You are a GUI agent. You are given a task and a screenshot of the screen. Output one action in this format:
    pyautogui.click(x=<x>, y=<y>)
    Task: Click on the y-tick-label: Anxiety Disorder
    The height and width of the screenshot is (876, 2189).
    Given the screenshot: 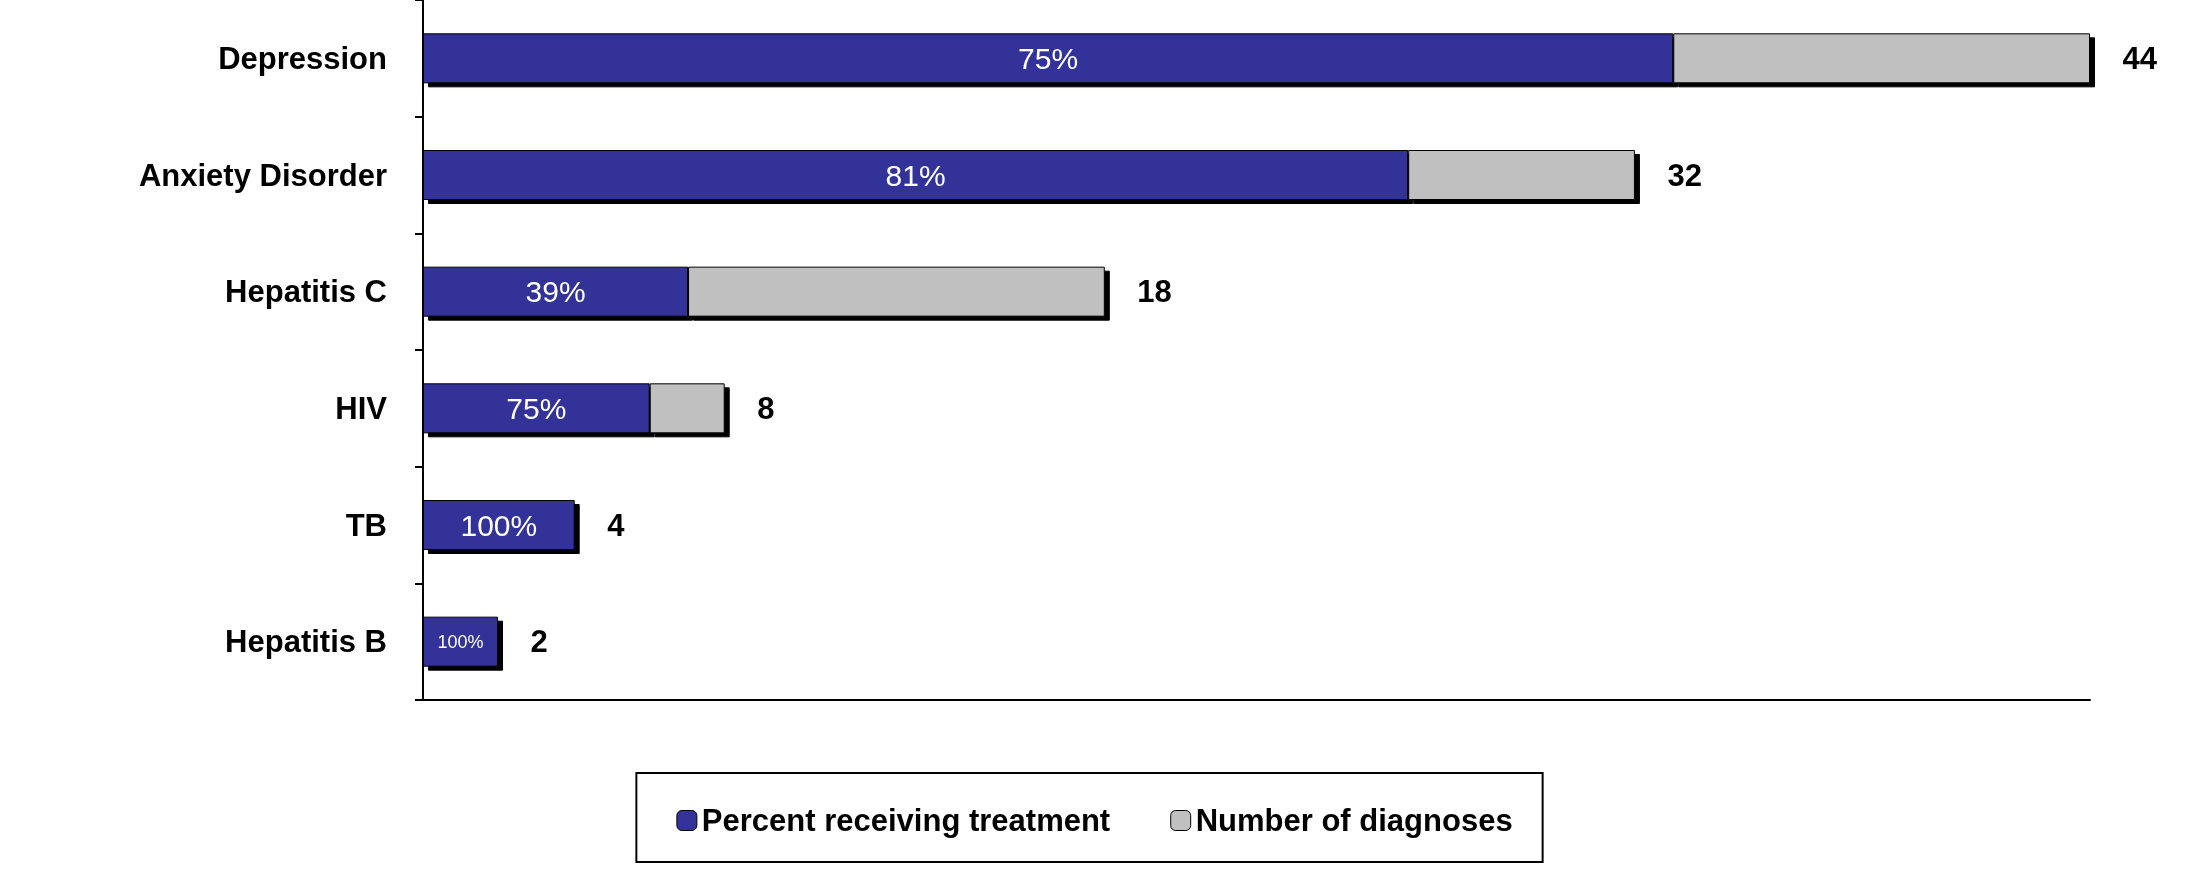 What is the action you would take?
    pyautogui.click(x=262, y=175)
    